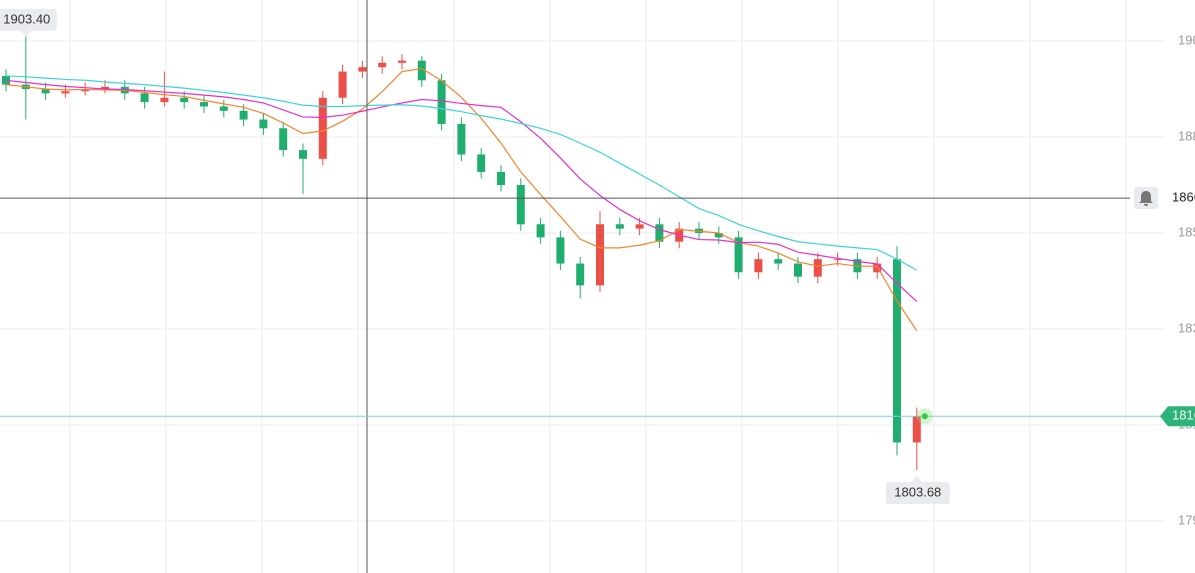 Image resolution: width=1195 pixels, height=573 pixels. I want to click on current-price-tag, so click(1177, 416).